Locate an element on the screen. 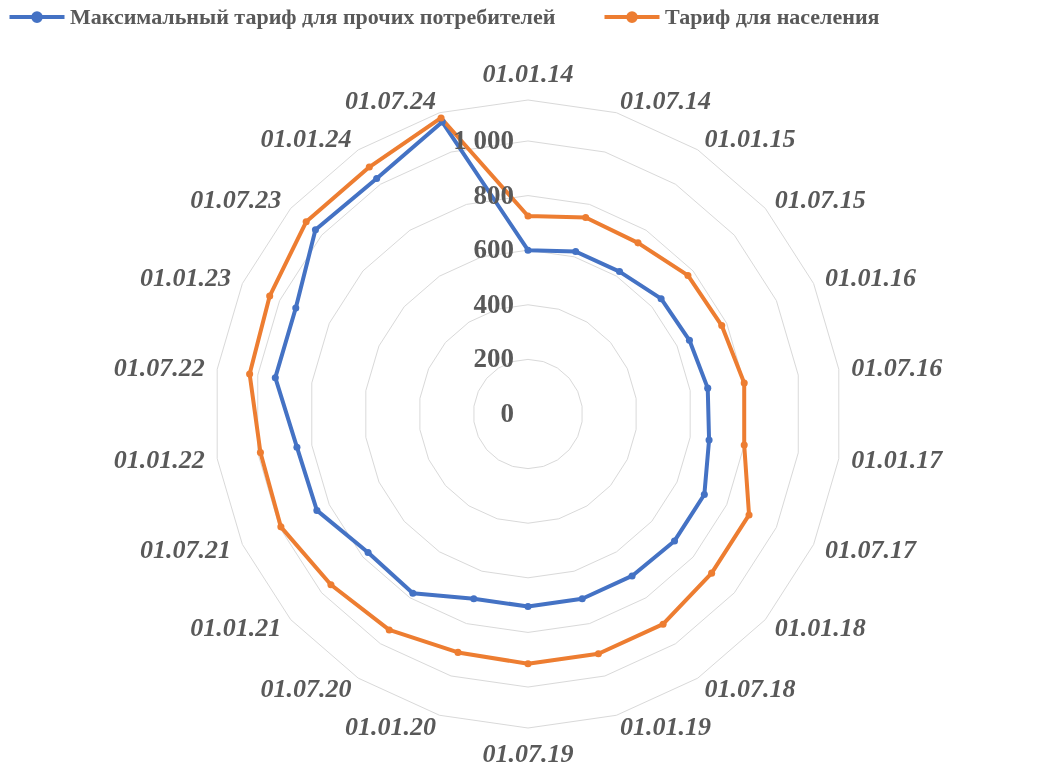  spoke-label: 01.07.22 is located at coordinates (159, 367).